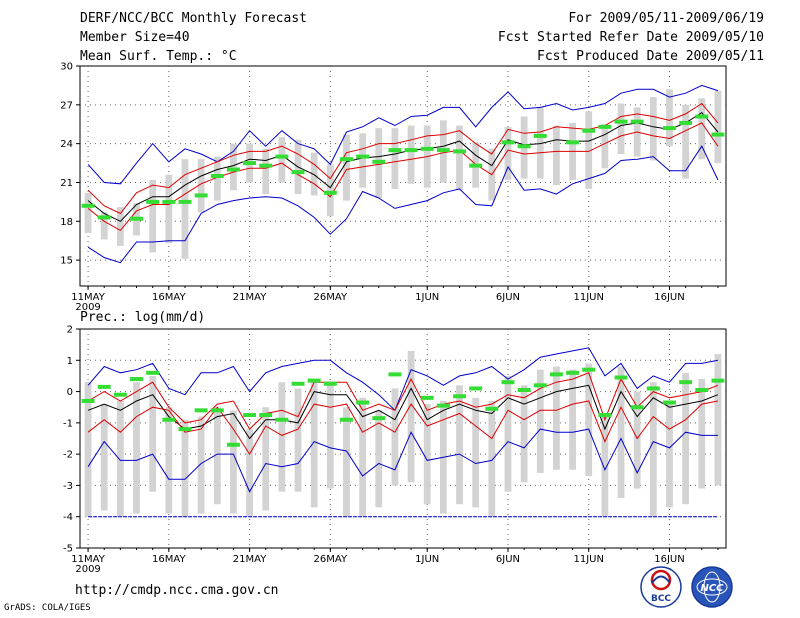 This screenshot has width=800, height=618. I want to click on y-tick-label: 18, so click(66, 222).